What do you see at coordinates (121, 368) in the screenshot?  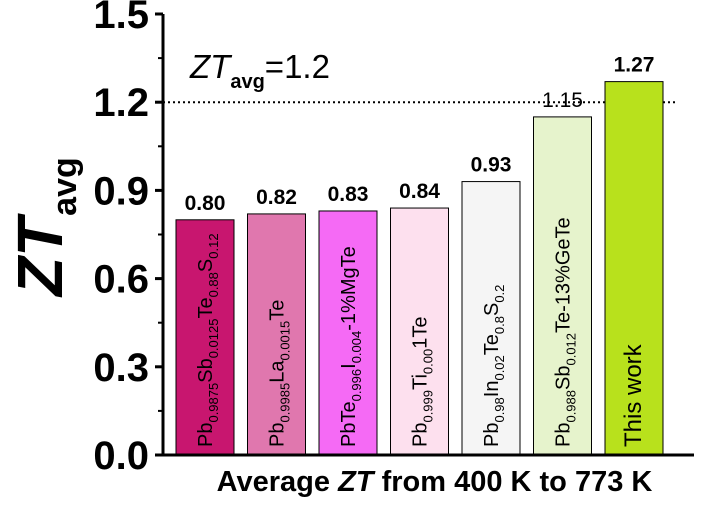 I see `y-tick-label: 0.3` at bounding box center [121, 368].